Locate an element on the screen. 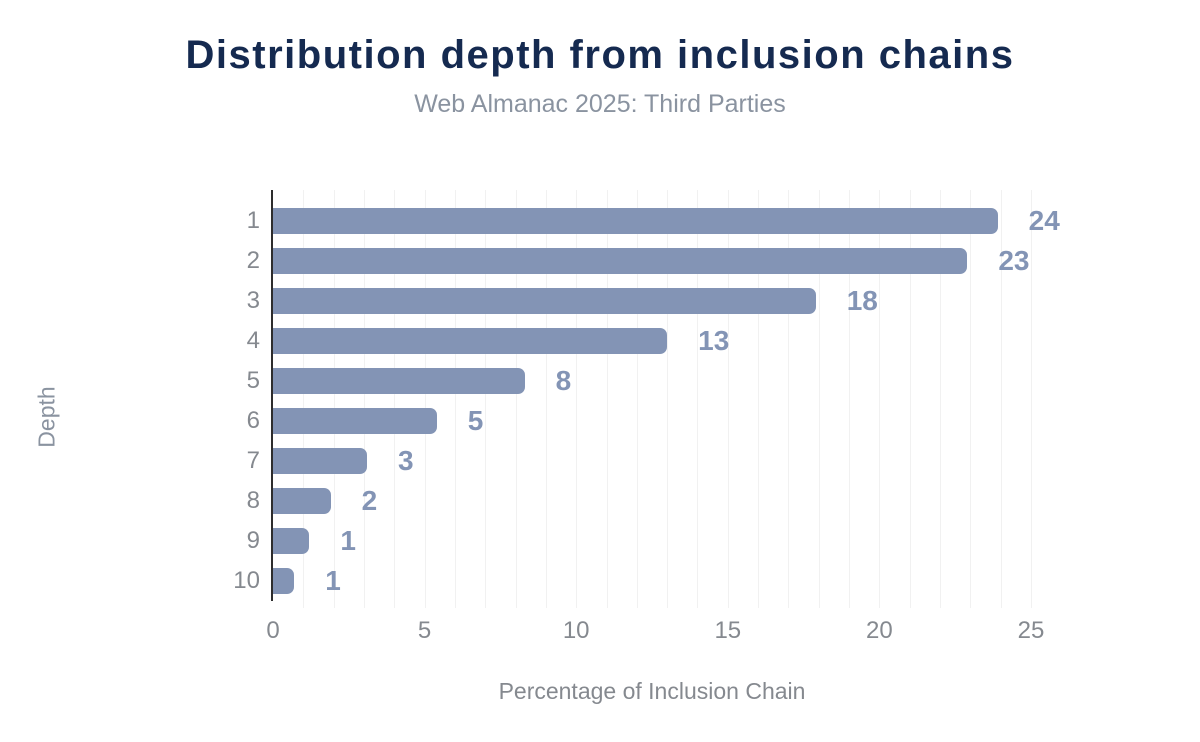 The image size is (1200, 742). y-tick-label: 3 is located at coordinates (253, 300).